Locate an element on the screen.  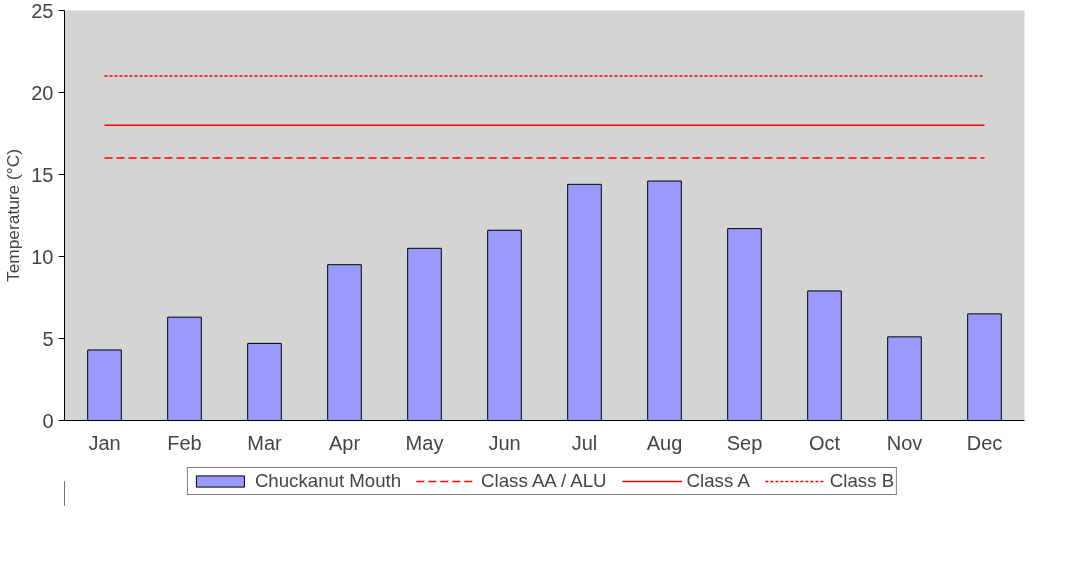
x-tick-label: Oct is located at coordinates (824, 442).